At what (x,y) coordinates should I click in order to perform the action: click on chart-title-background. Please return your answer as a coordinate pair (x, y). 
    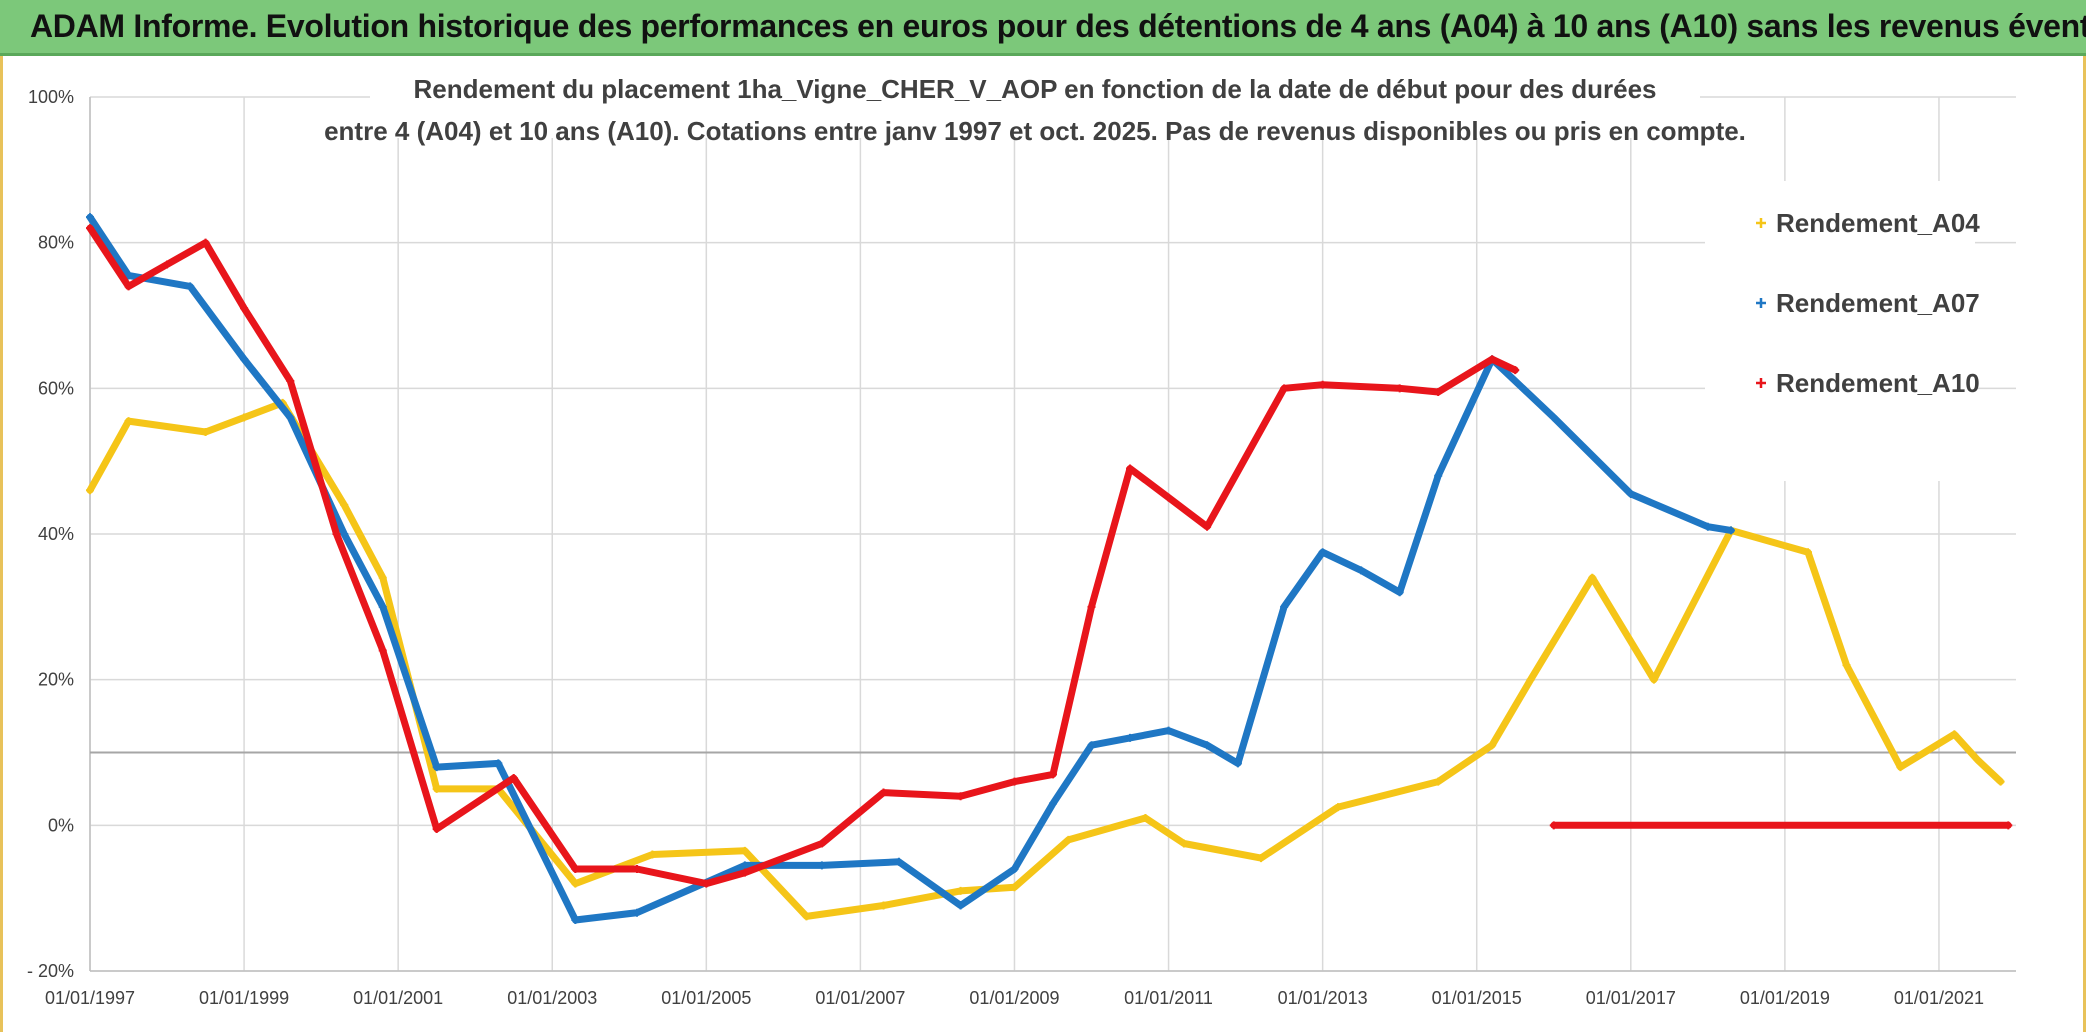
    Looking at the image, I should click on (1035, 99).